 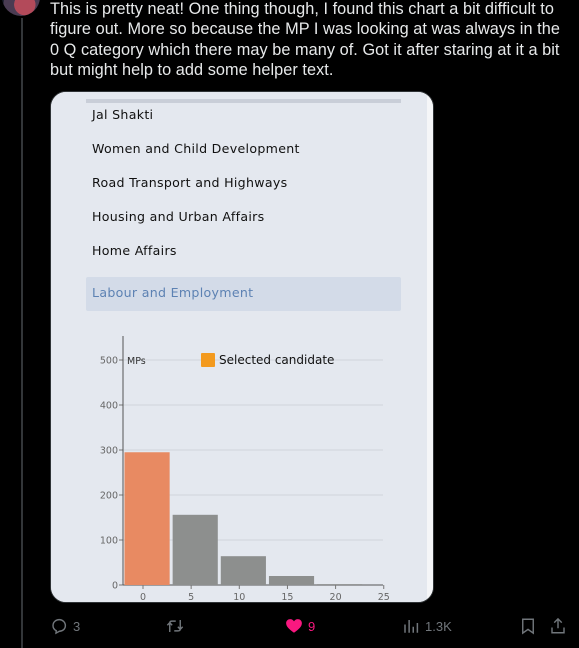 I want to click on tweet-actions: 3 9 1.3K, so click(x=289, y=626).